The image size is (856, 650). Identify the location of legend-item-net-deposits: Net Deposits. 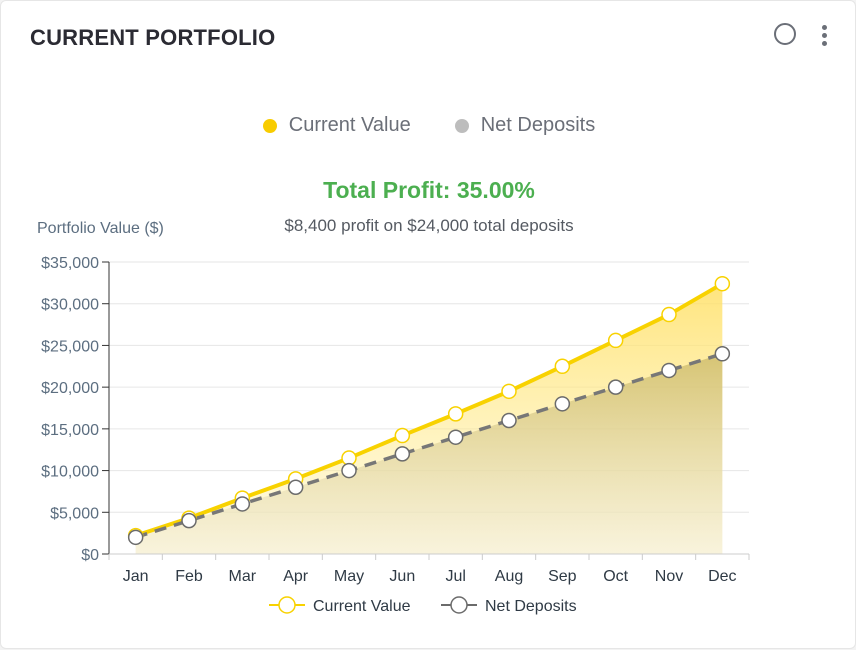
(525, 125).